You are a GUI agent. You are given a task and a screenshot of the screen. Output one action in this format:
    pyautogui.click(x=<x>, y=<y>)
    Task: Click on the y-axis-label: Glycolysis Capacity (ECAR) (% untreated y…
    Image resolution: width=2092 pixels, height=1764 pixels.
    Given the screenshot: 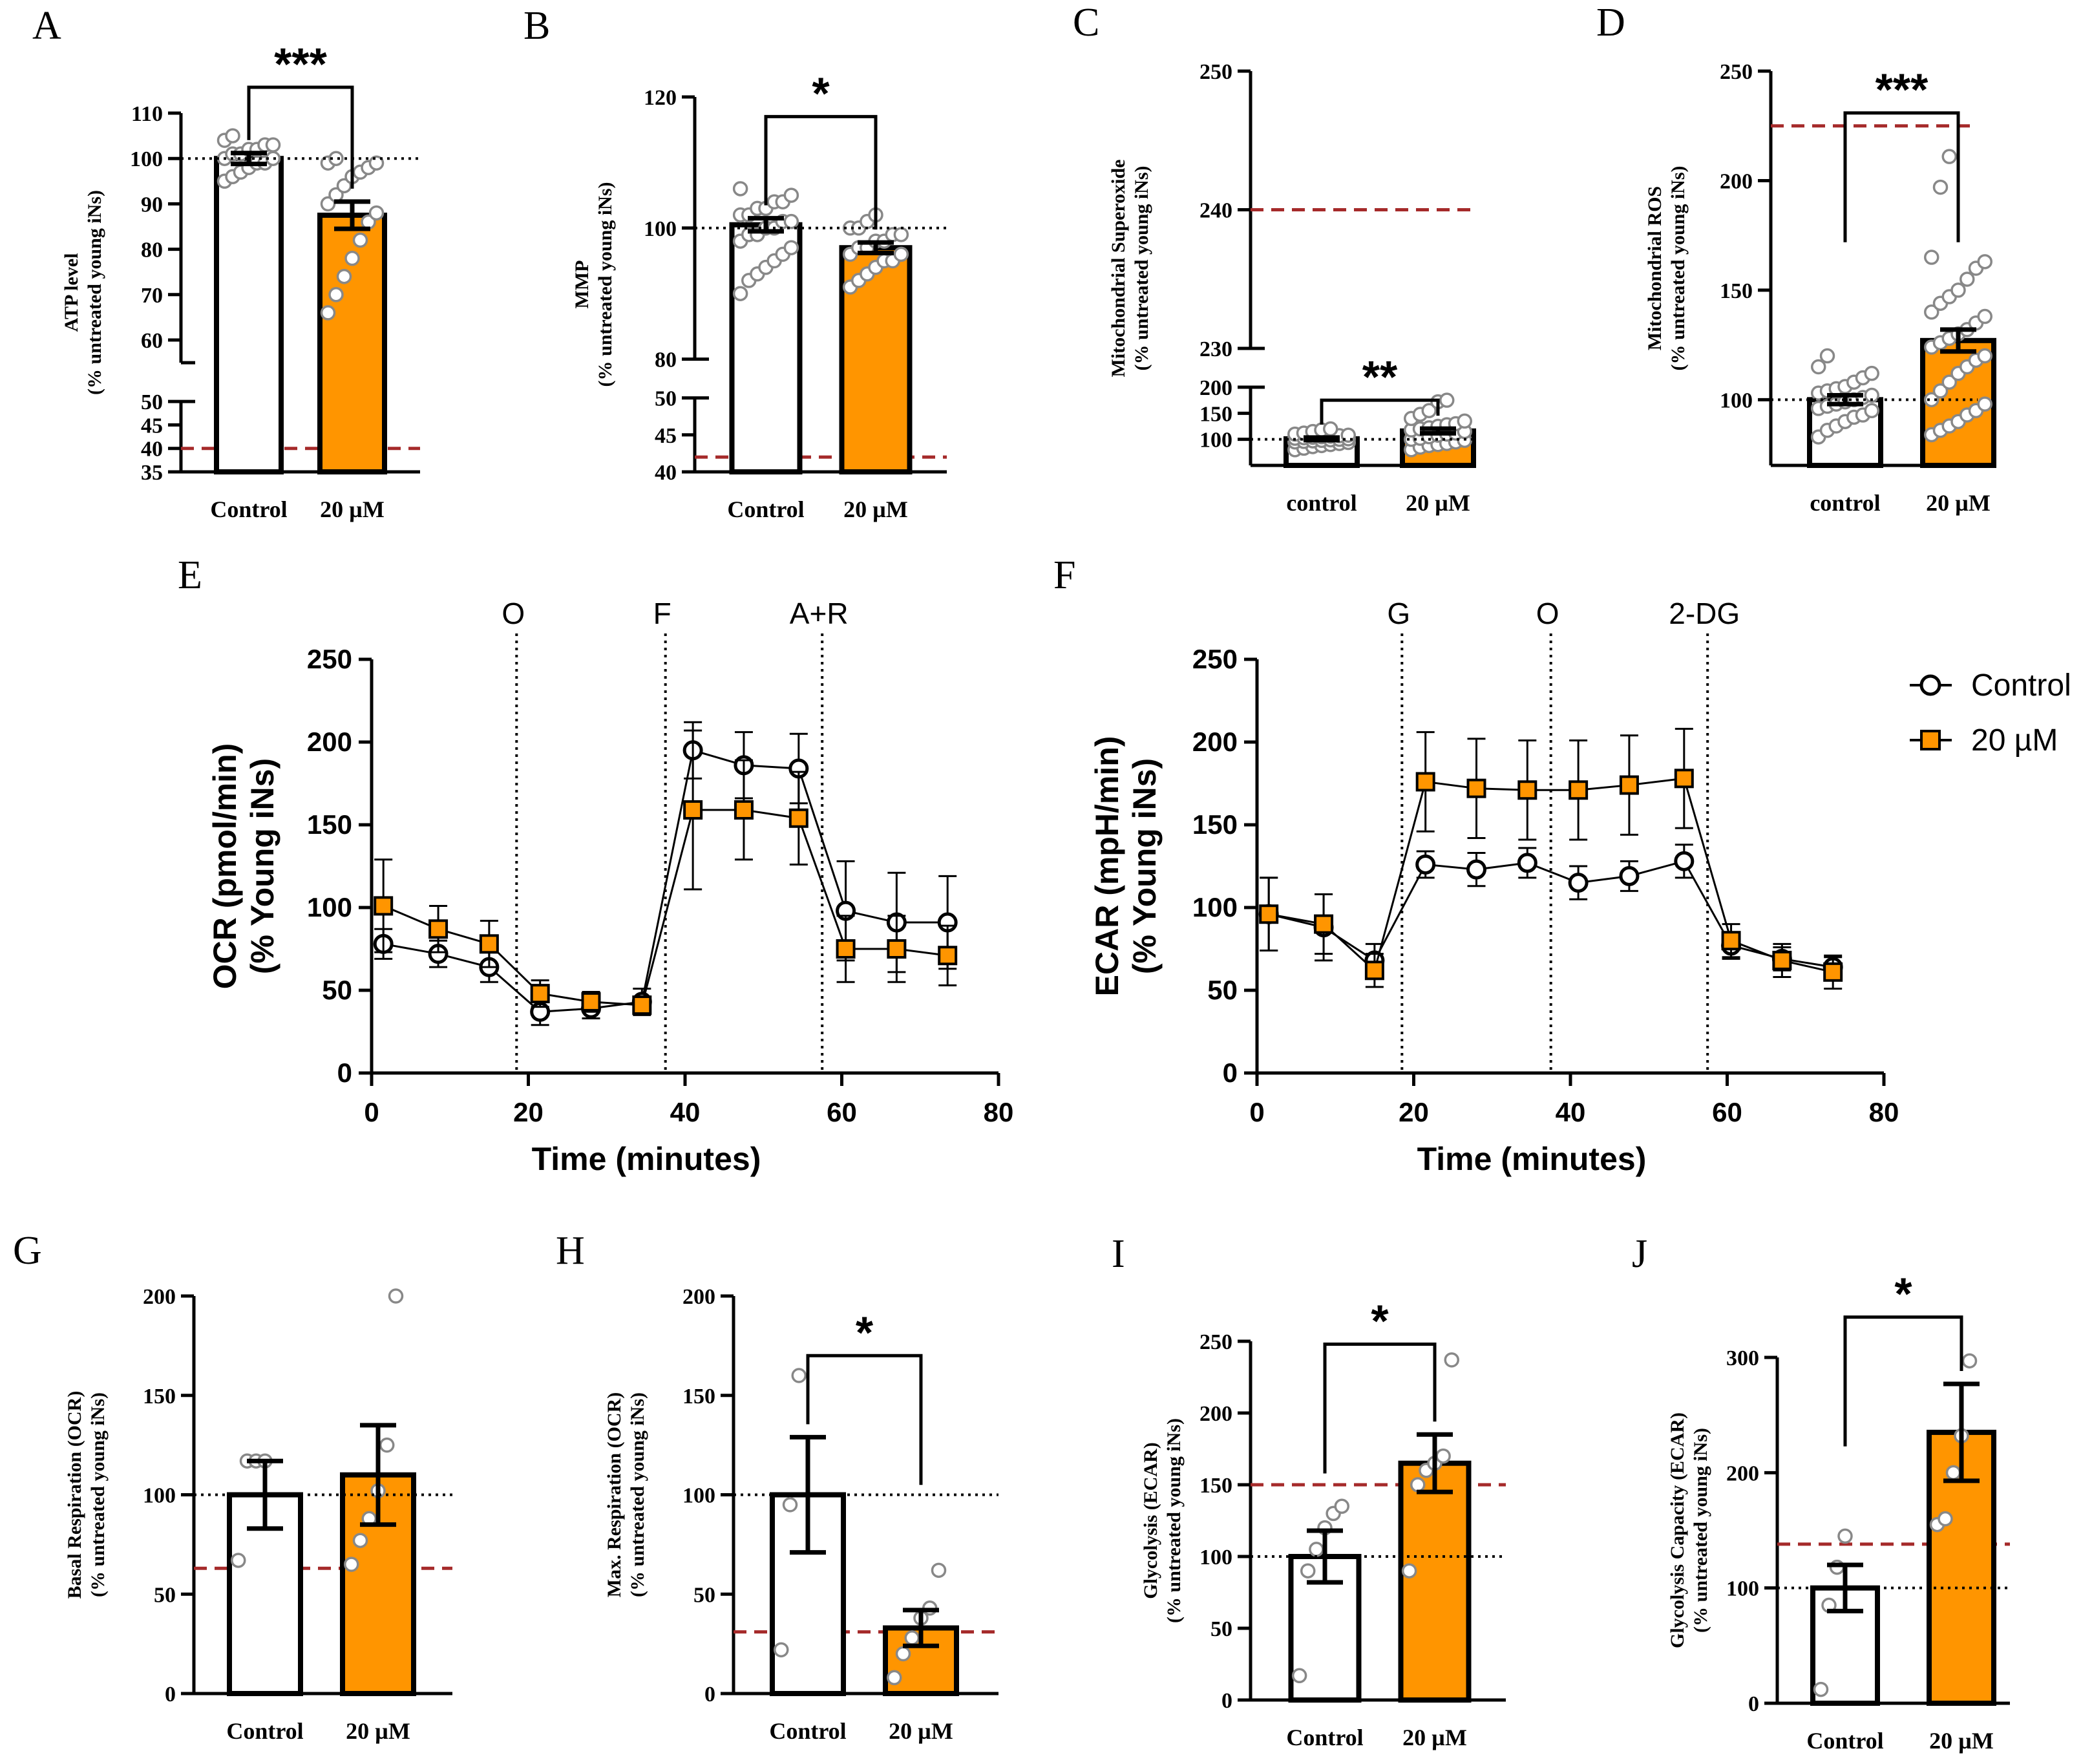 What is the action you would take?
    pyautogui.click(x=1689, y=1530)
    